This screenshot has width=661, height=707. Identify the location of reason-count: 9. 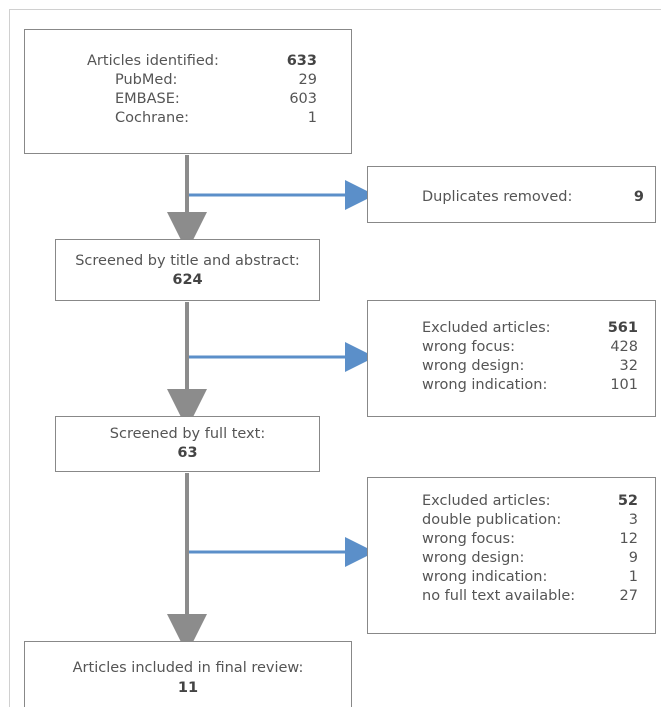
(633, 558).